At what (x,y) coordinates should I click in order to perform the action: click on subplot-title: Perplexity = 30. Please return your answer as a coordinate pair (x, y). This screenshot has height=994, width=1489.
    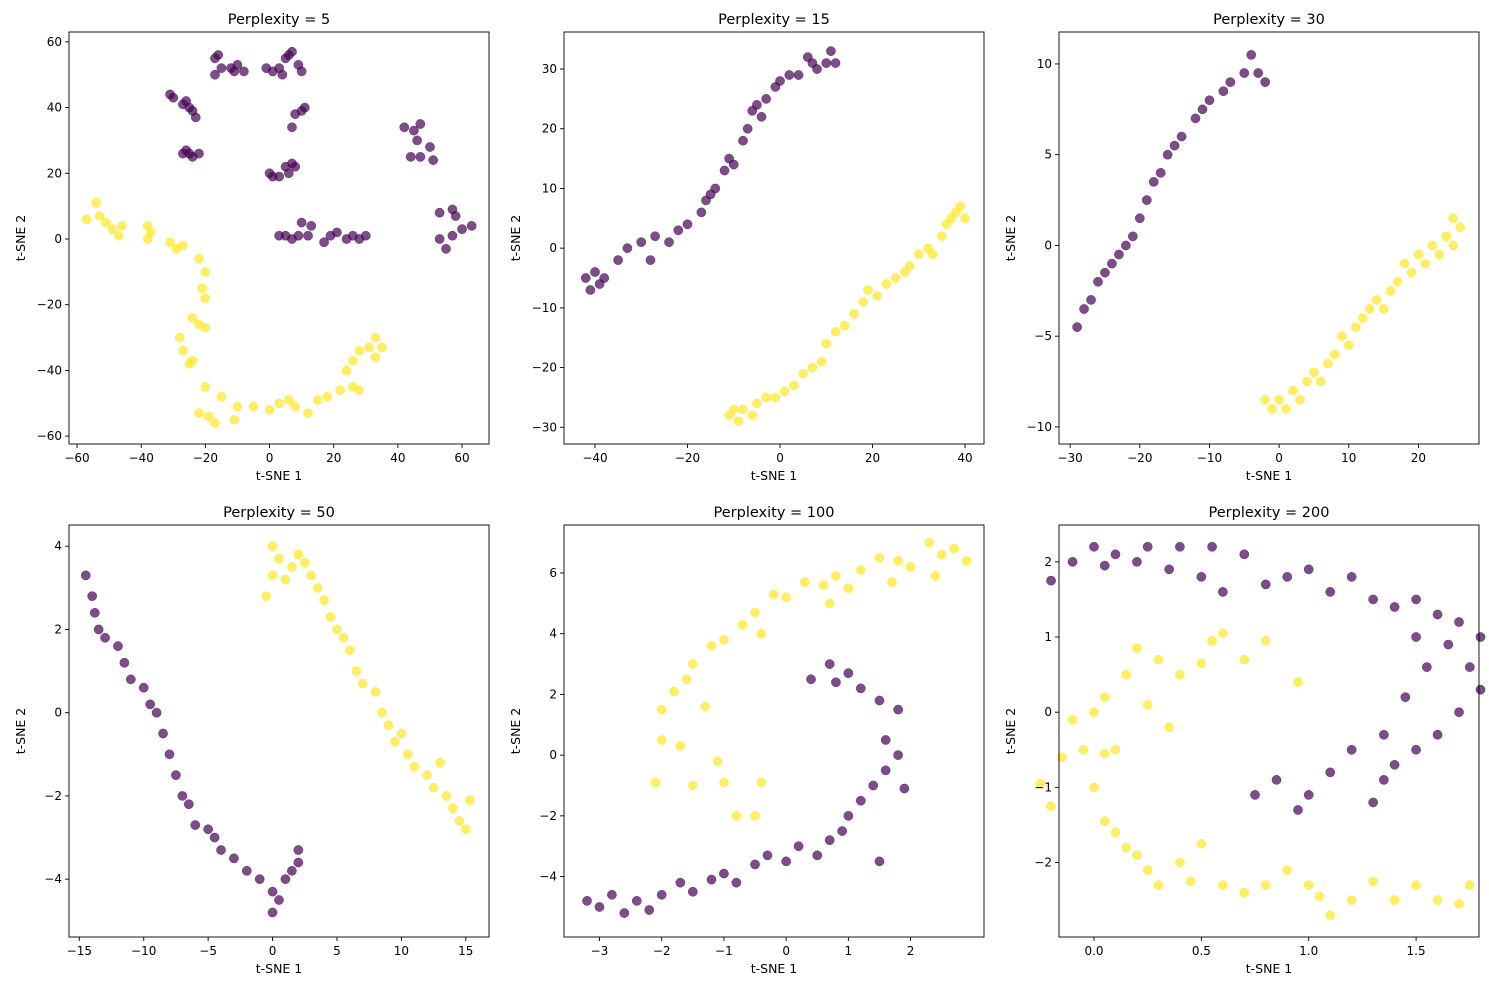
    Looking at the image, I should click on (1269, 20).